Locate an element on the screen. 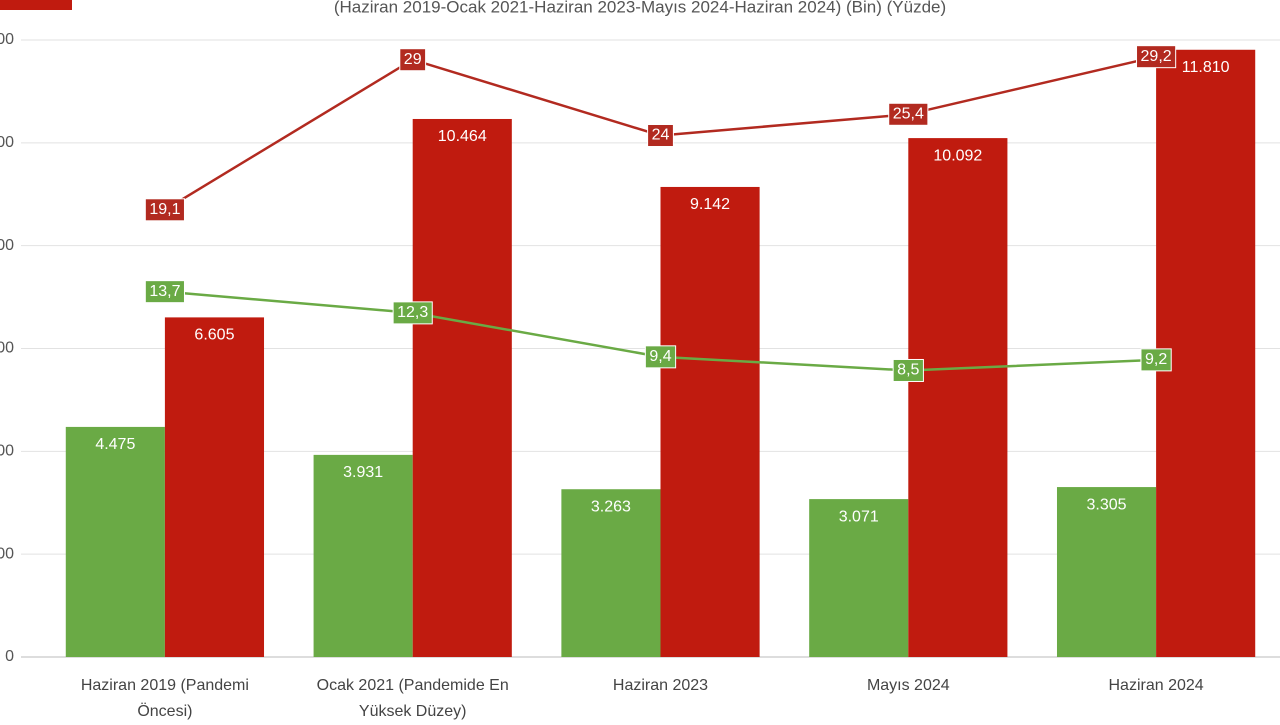  bar-value-label: 9.142 is located at coordinates (710, 204).